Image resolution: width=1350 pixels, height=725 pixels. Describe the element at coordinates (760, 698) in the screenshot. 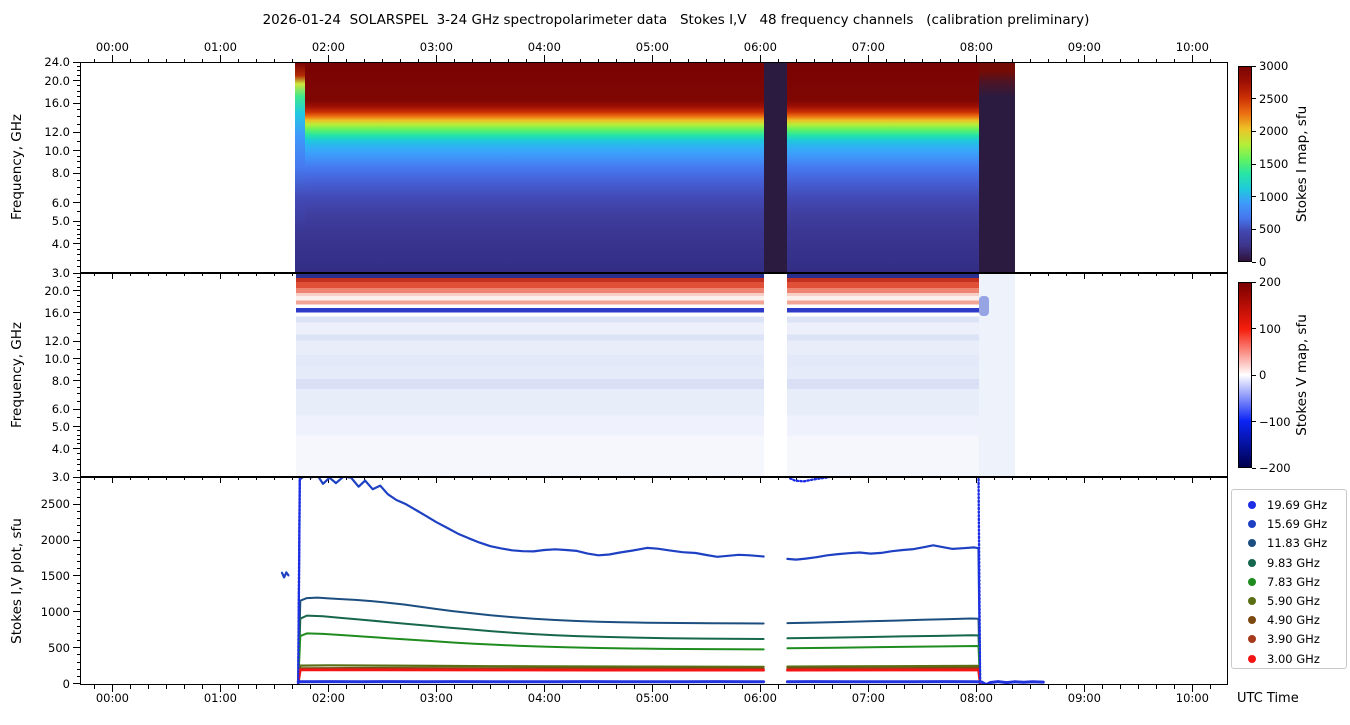

I see `x-tick-label-bottom: 06:00` at that location.